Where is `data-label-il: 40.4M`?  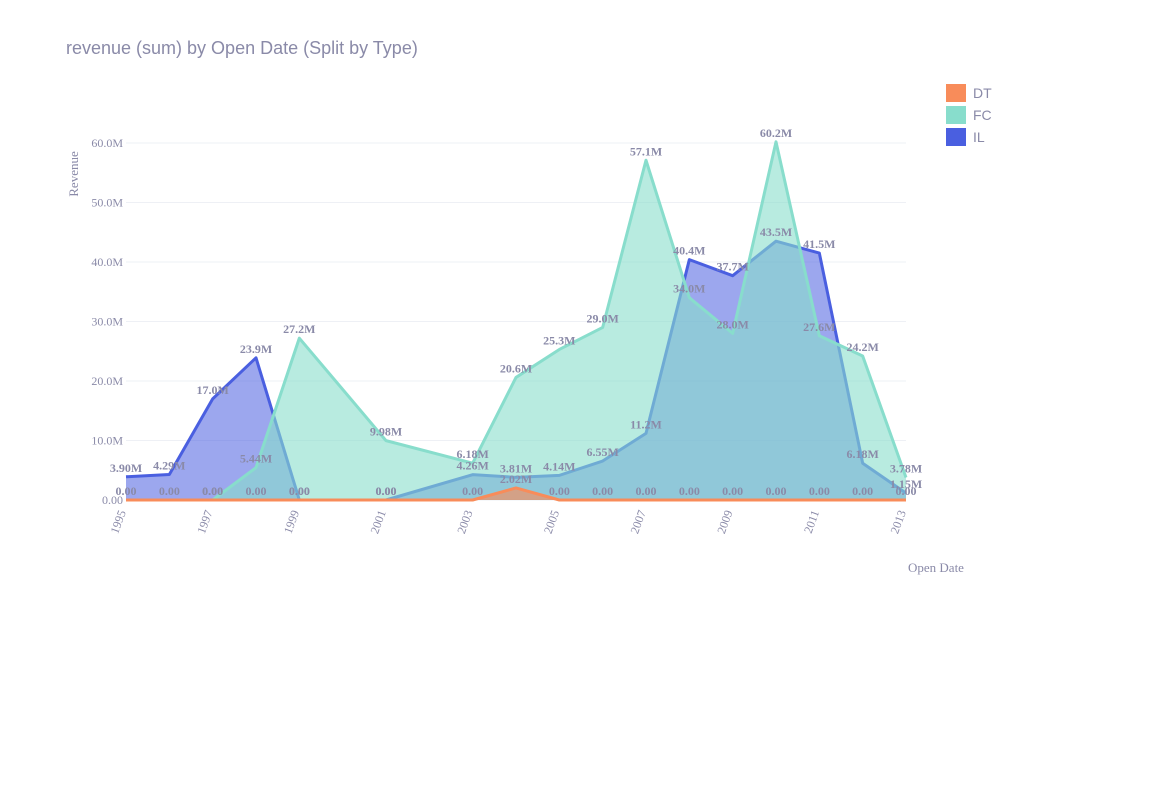 data-label-il: 40.4M is located at coordinates (689, 251).